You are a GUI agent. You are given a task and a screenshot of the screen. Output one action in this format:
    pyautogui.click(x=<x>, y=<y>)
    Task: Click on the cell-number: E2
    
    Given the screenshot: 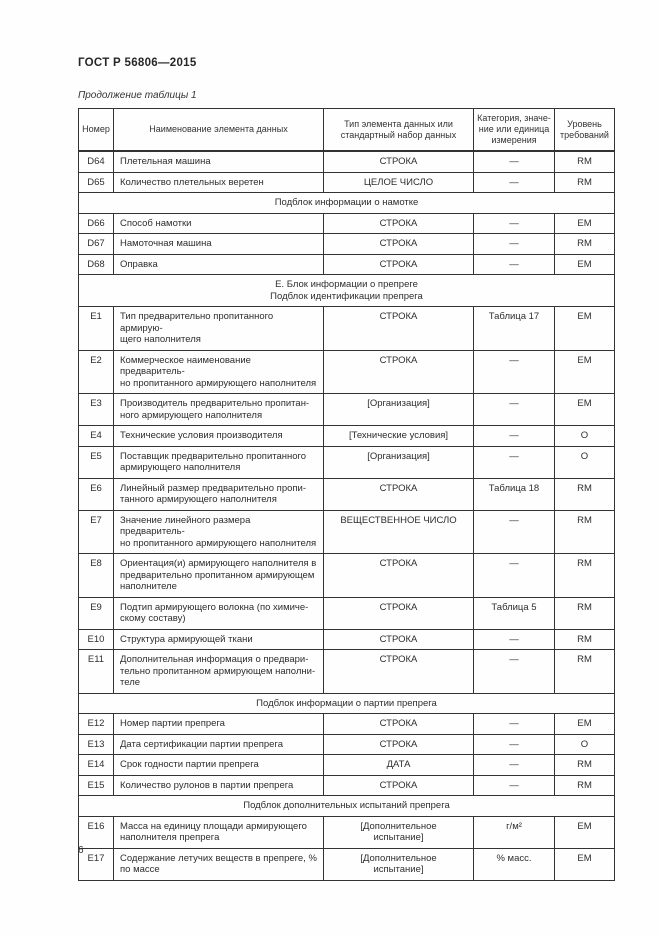 What is the action you would take?
    pyautogui.click(x=96, y=371)
    